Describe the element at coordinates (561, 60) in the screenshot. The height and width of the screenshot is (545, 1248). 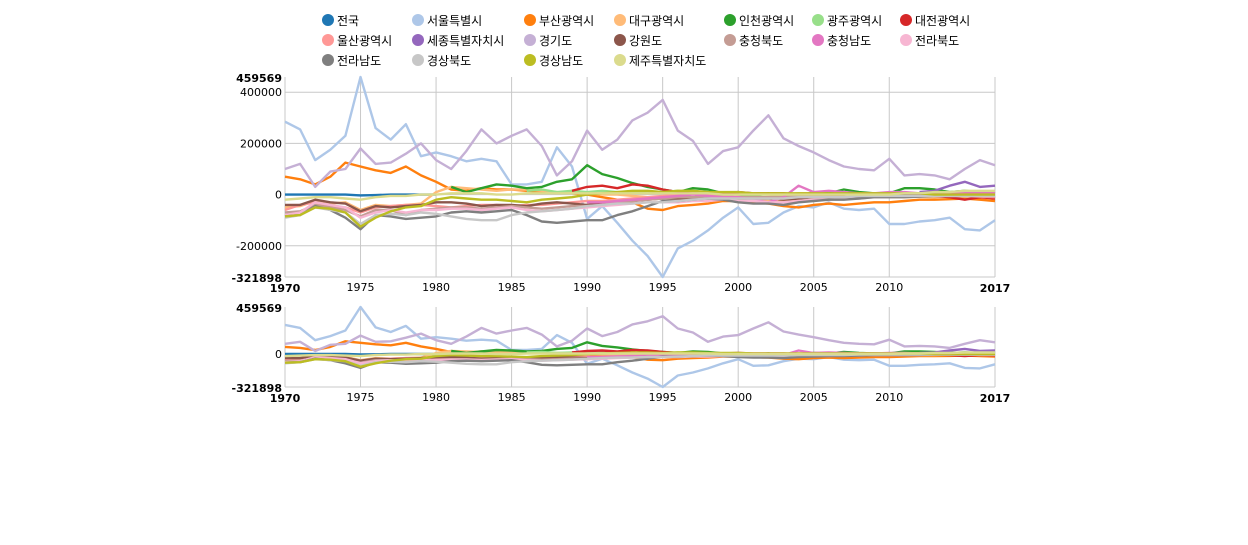
I see `legend-label: 경상남도` at that location.